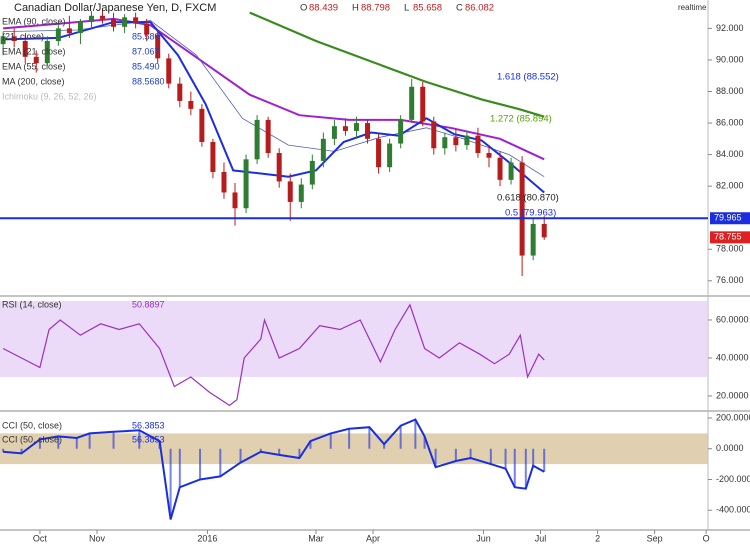 This screenshot has height=545, width=750. What do you see at coordinates (730, 59) in the screenshot?
I see `y-tick-label: 90.000` at bounding box center [730, 59].